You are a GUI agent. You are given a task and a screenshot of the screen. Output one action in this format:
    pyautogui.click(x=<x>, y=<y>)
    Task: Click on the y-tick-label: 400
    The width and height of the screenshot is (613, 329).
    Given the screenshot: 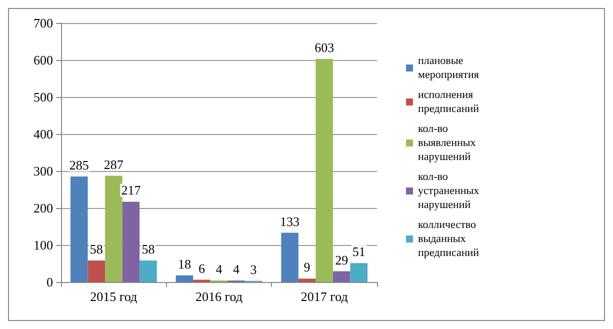 What is the action you would take?
    pyautogui.click(x=43, y=134)
    